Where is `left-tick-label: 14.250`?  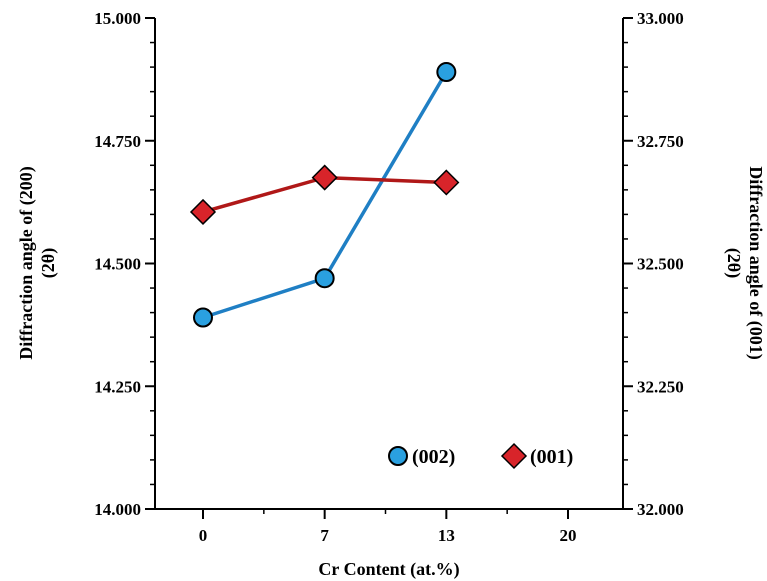 left-tick-label: 14.250 is located at coordinates (117, 386).